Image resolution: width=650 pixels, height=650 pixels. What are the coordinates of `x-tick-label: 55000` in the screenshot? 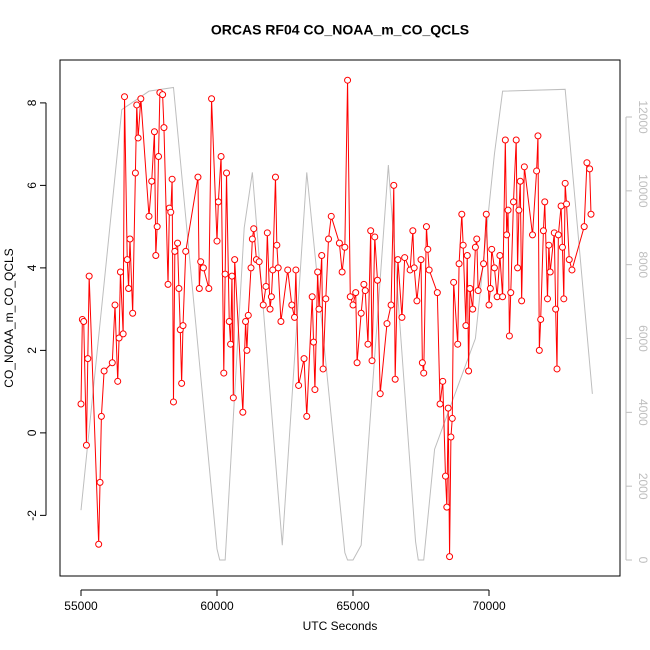 It's located at (81, 606).